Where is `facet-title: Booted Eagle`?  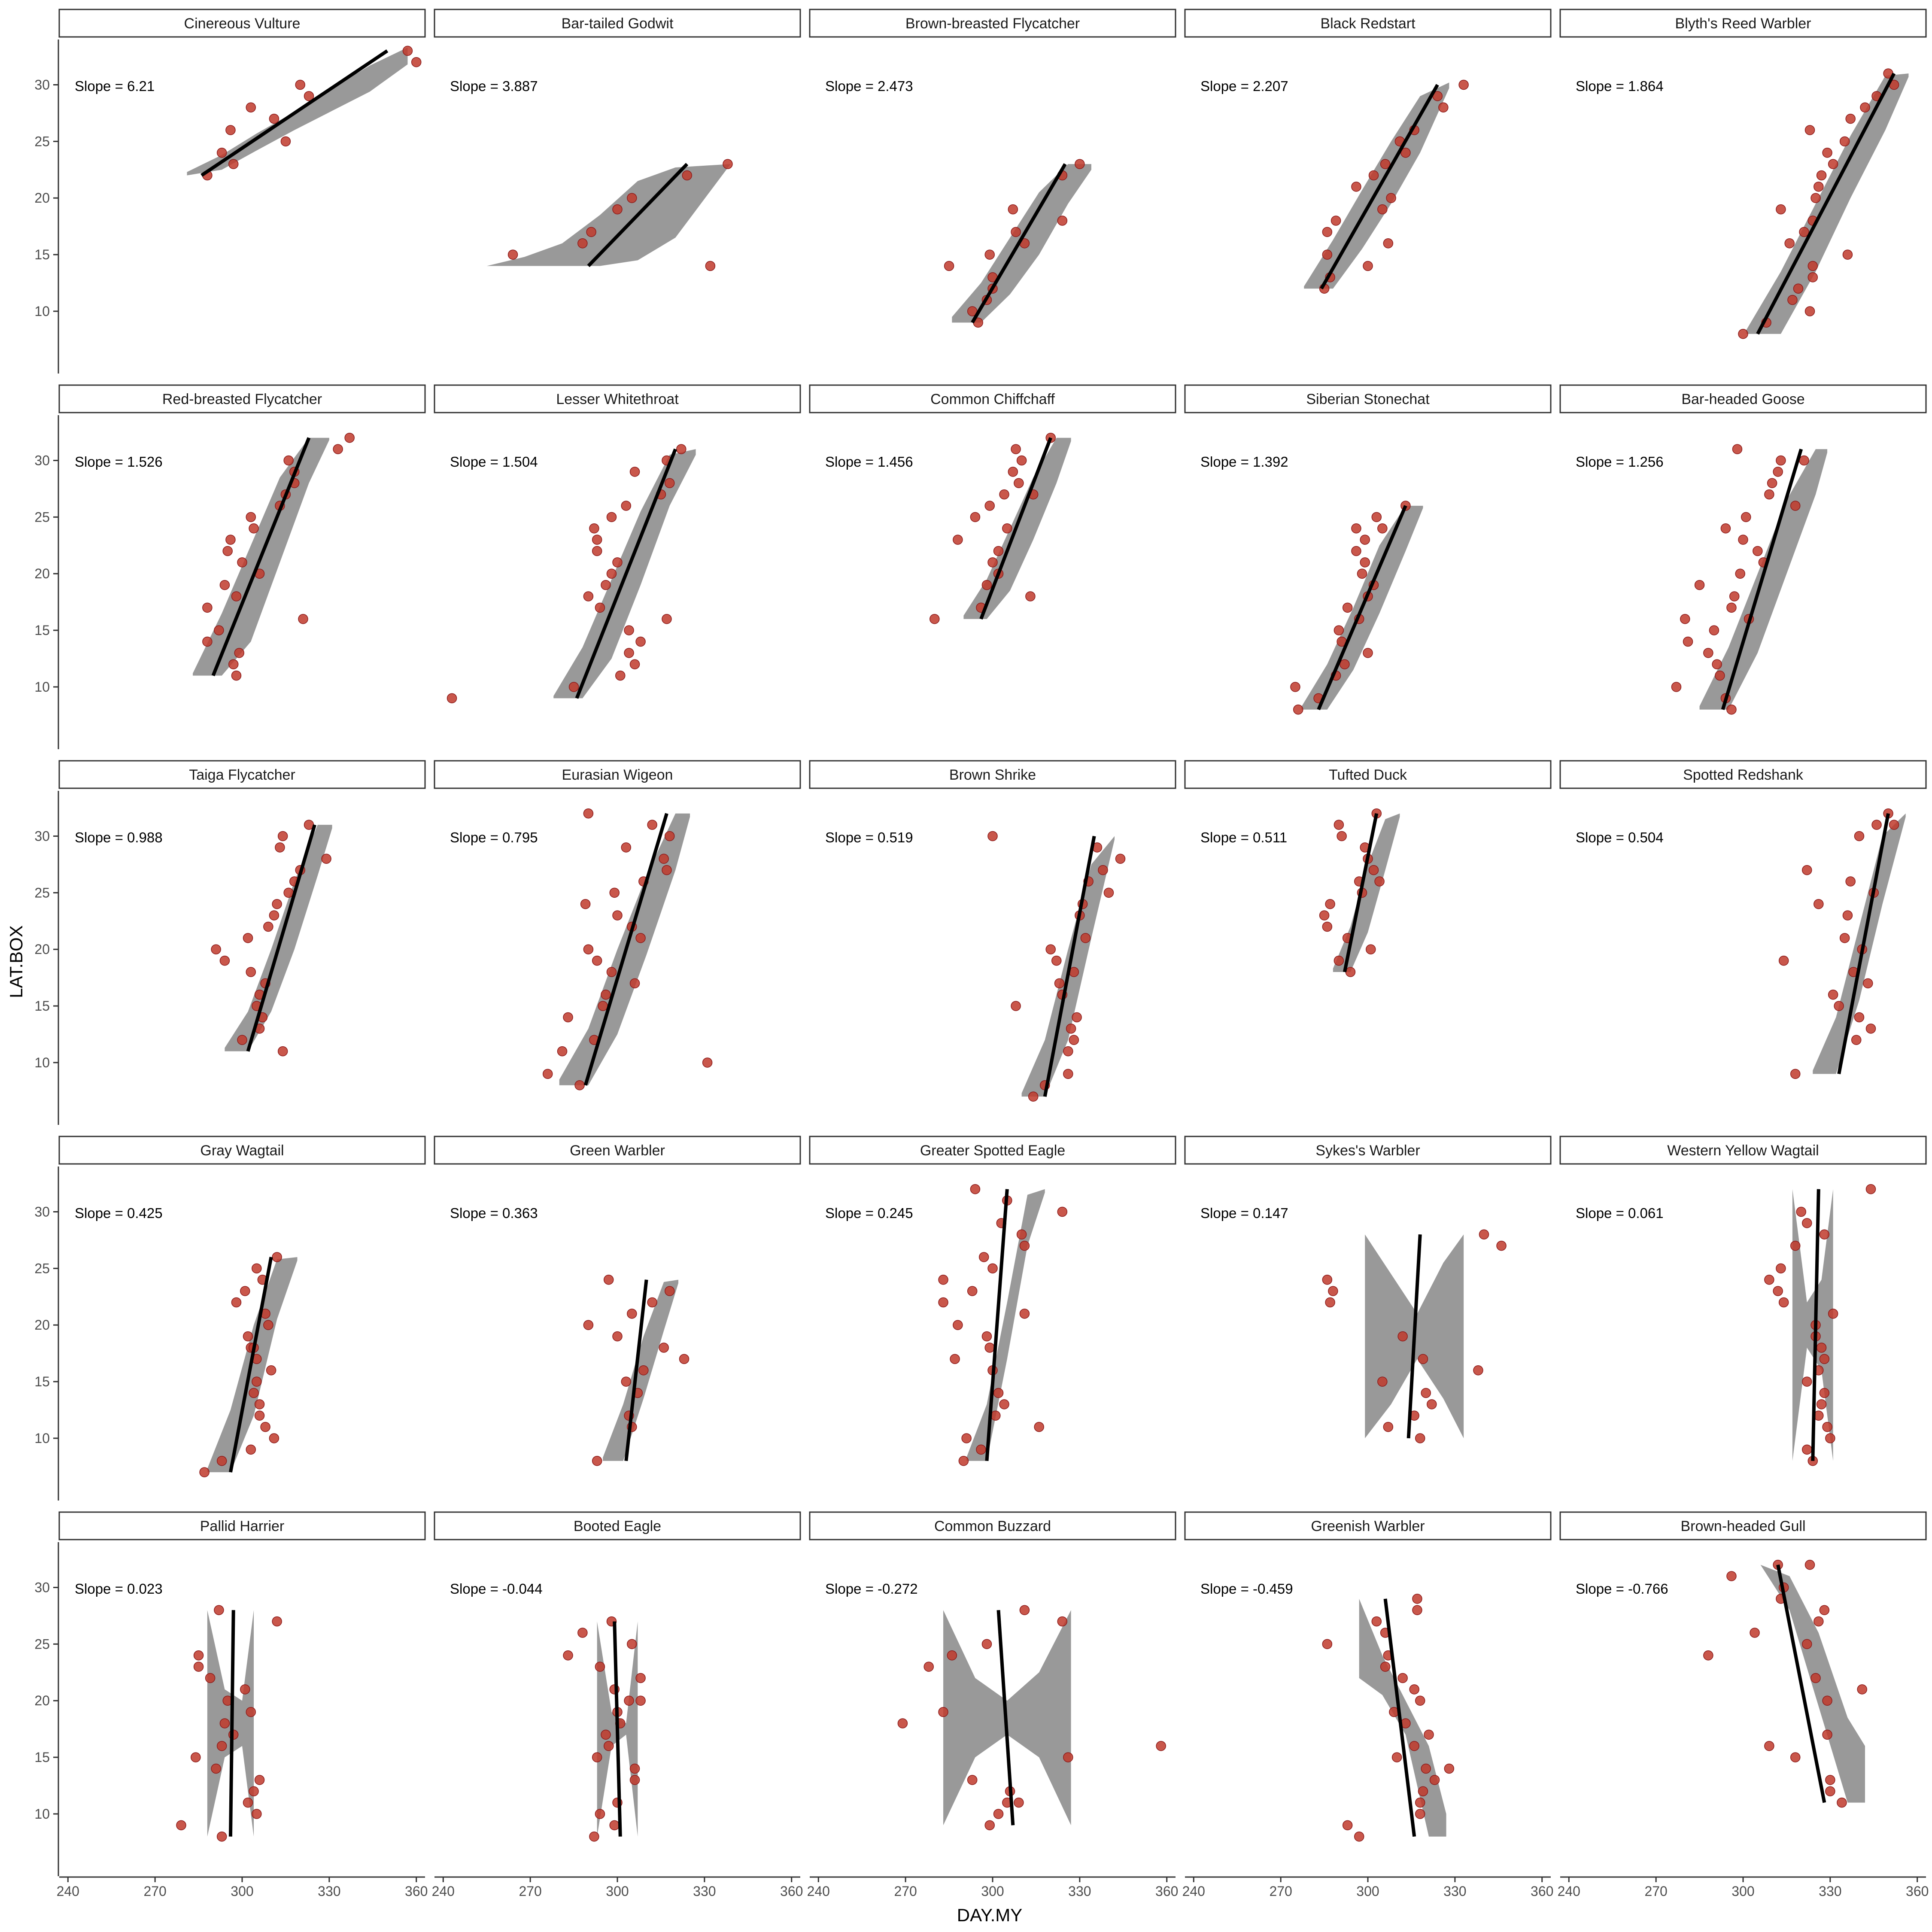 facet-title: Booted Eagle is located at coordinates (618, 1526).